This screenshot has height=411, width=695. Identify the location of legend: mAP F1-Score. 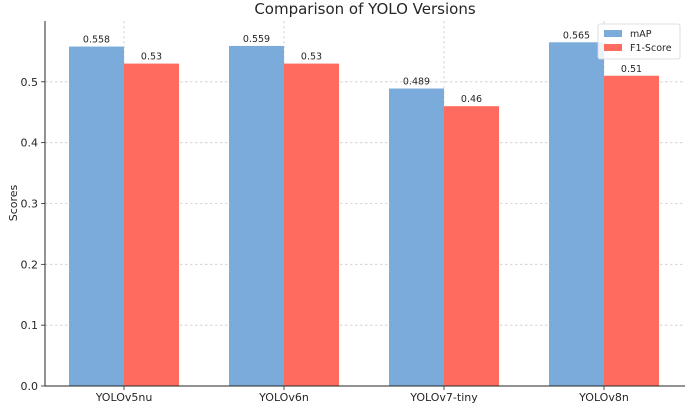
(639, 41).